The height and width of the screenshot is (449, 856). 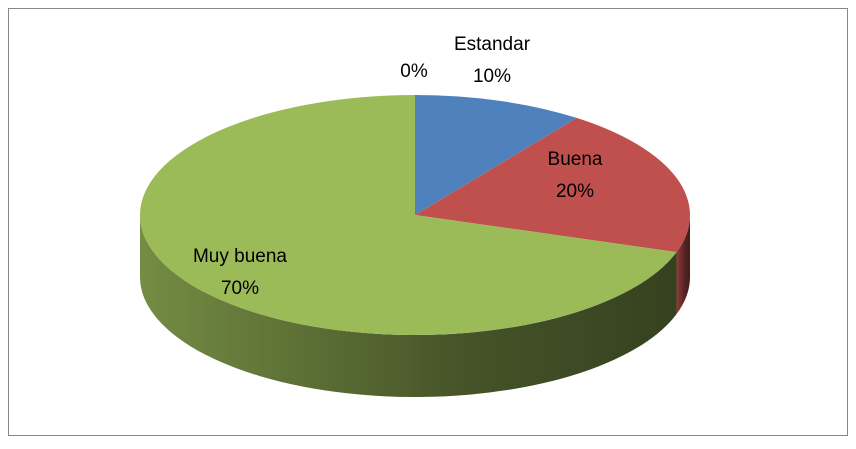 What do you see at coordinates (683, 265) in the screenshot?
I see `slice-side` at bounding box center [683, 265].